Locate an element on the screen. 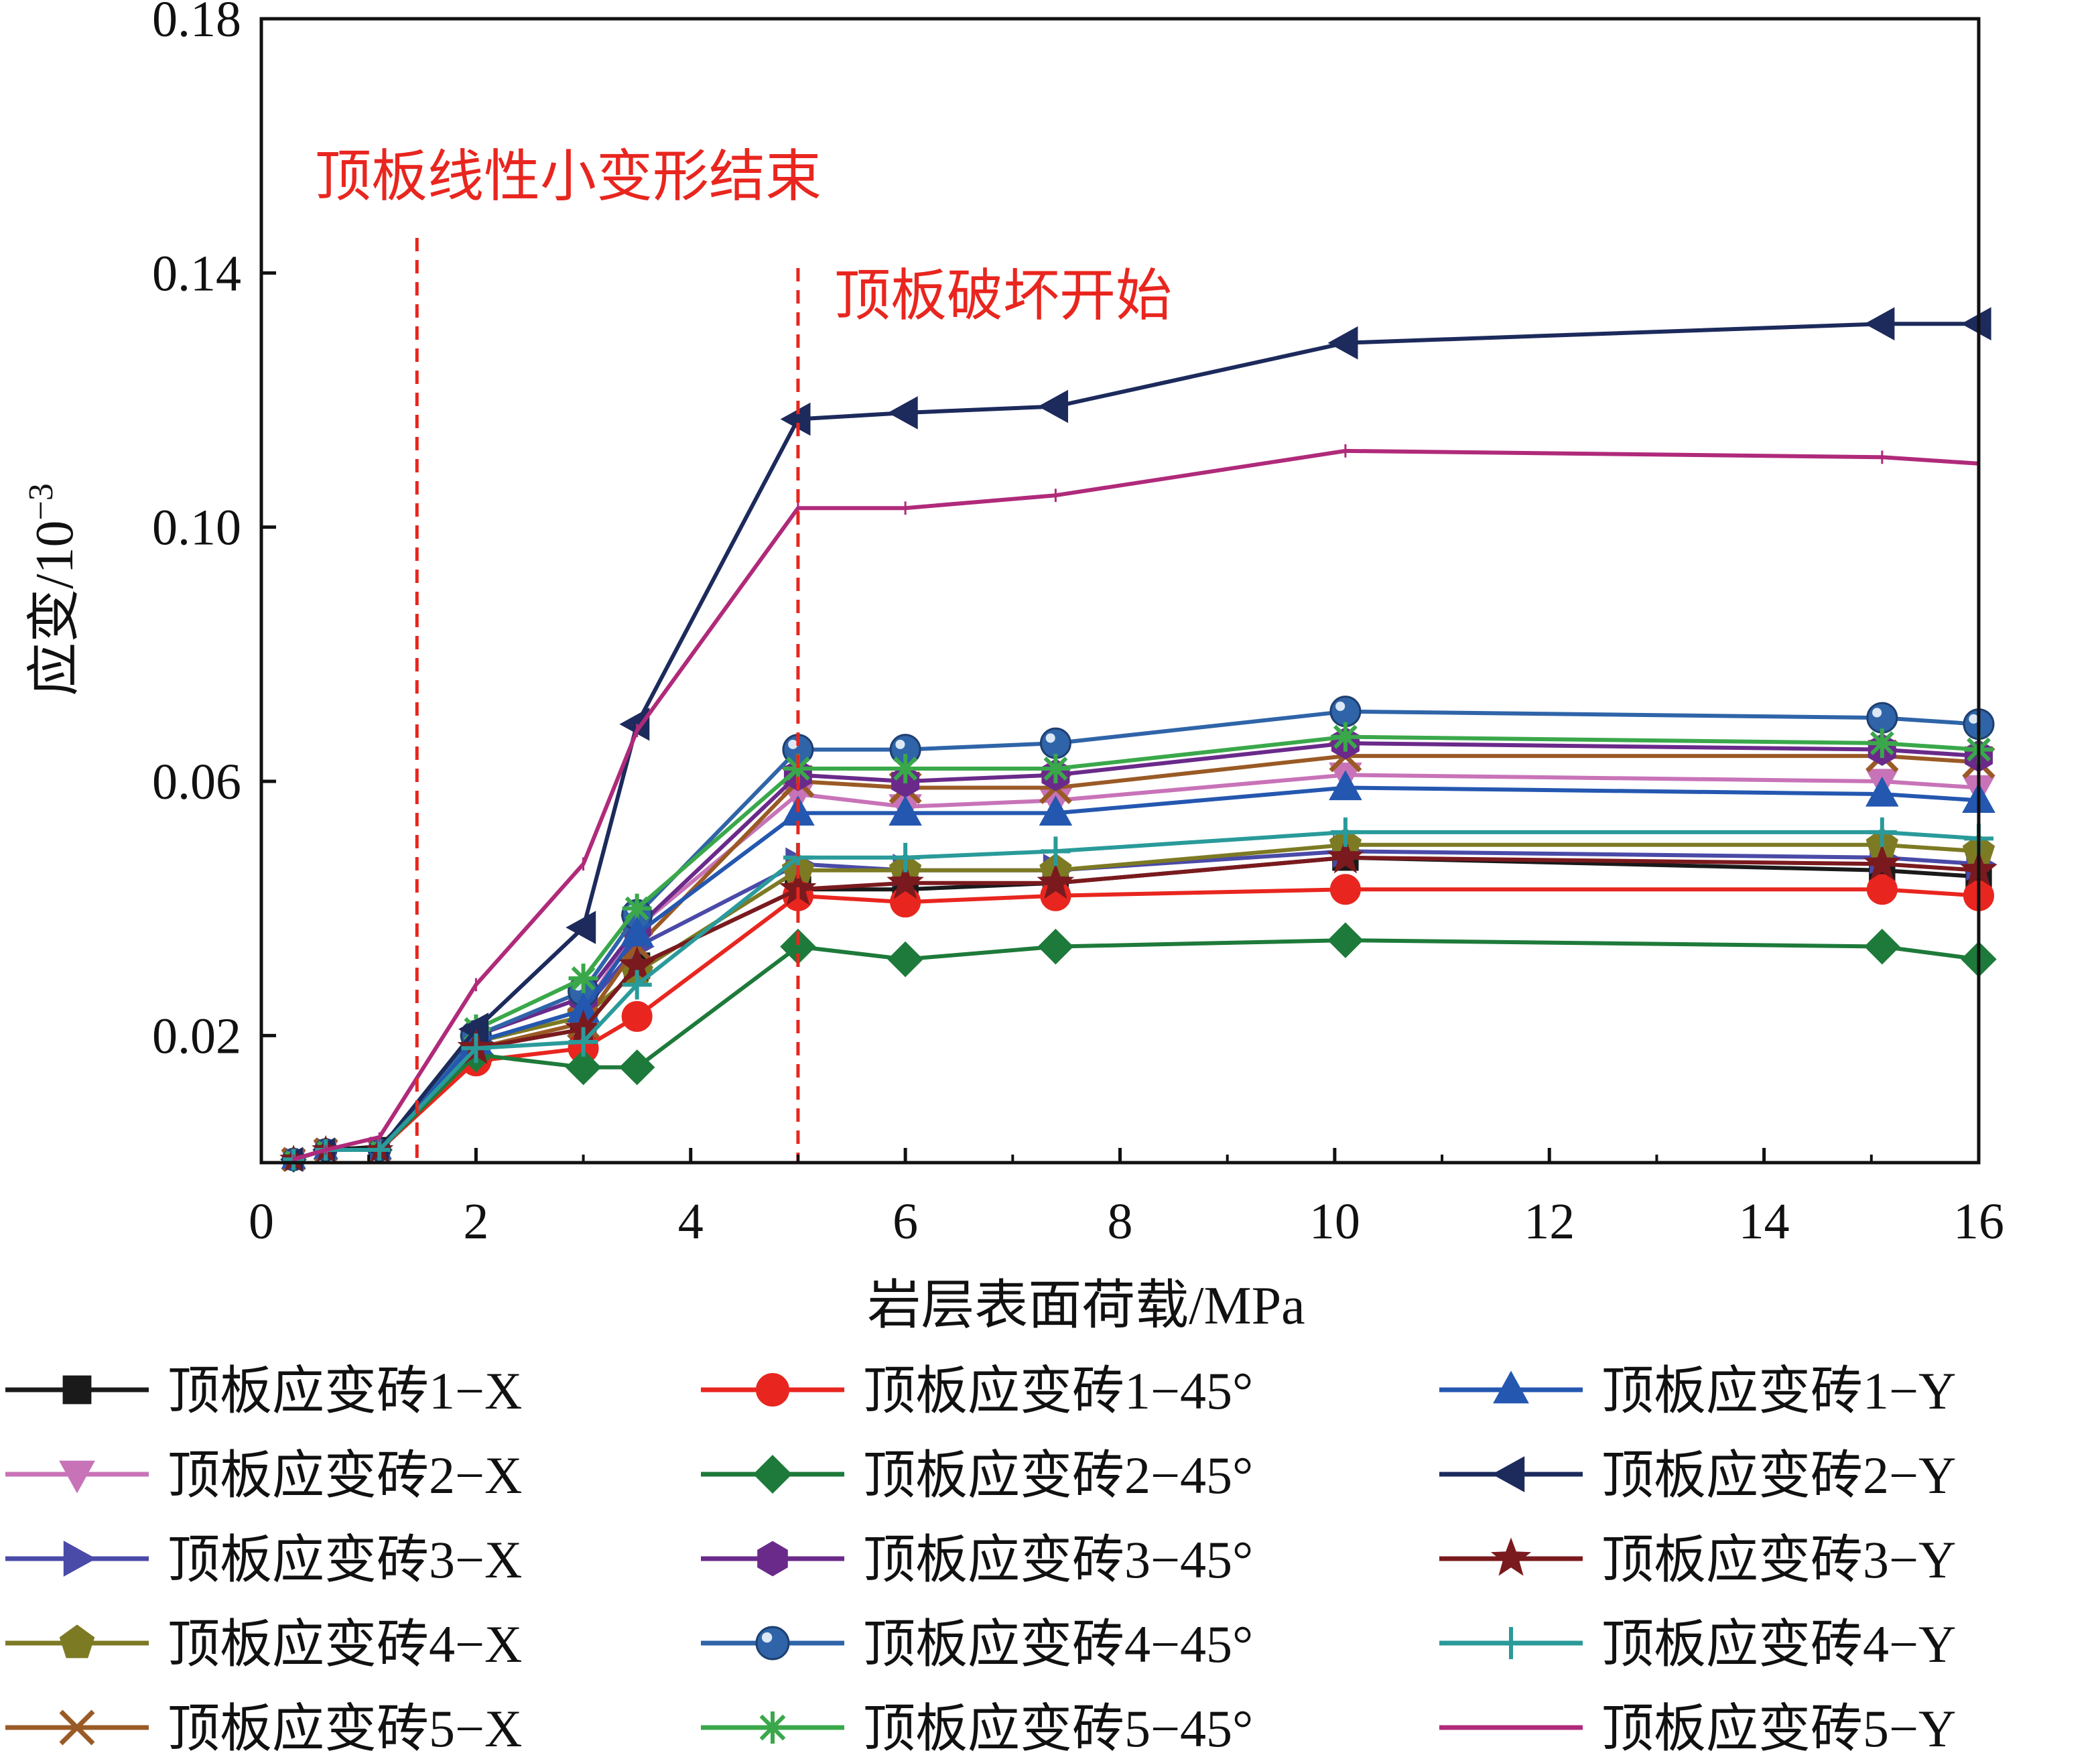 This screenshot has width=2100, height=1753. legend-item: 顶板应变砖5−45° is located at coordinates (977, 1726).